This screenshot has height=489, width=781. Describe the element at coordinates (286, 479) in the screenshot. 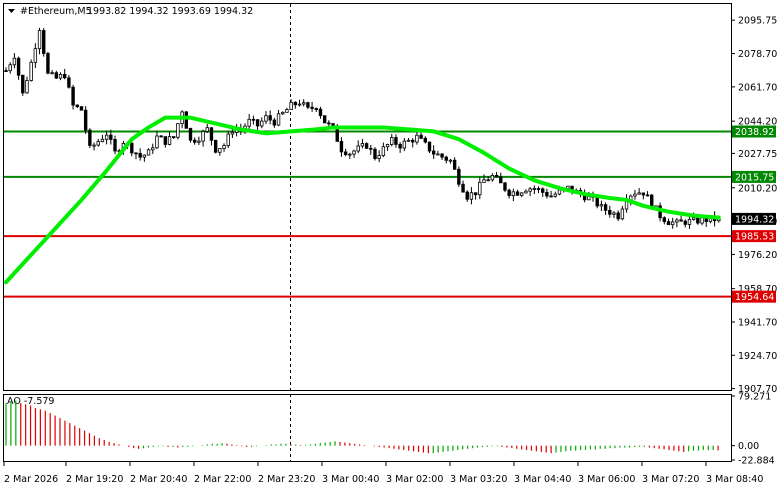

I see `time-tick-label: 2 Mar 23:20` at that location.